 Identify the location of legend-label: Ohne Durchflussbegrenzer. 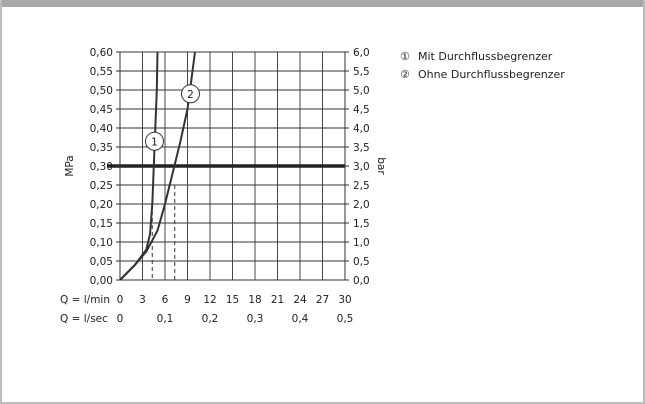
(491, 74).